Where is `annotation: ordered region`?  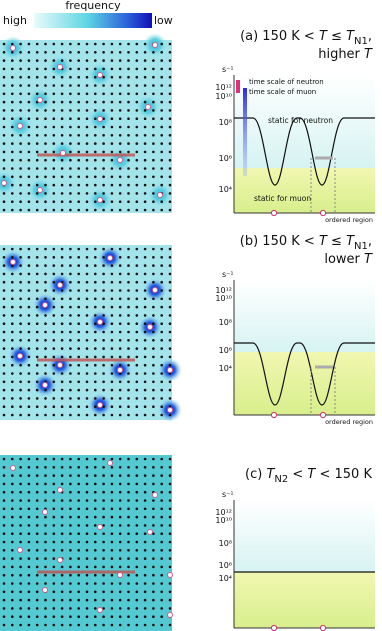
annotation: ordered region is located at coordinates (349, 220).